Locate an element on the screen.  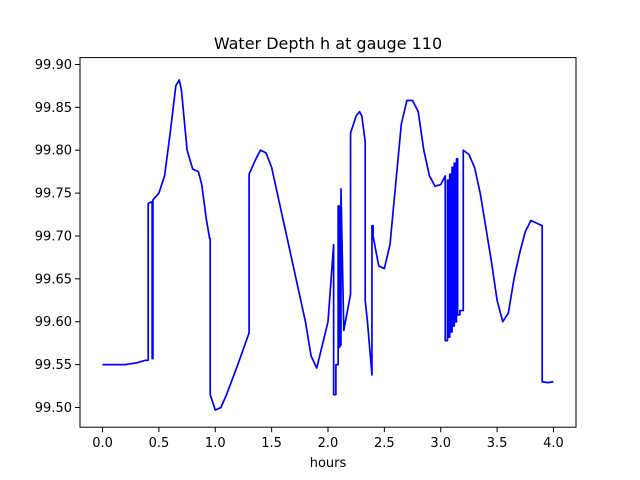
y-tick-label: 99.55 is located at coordinates (53, 365).